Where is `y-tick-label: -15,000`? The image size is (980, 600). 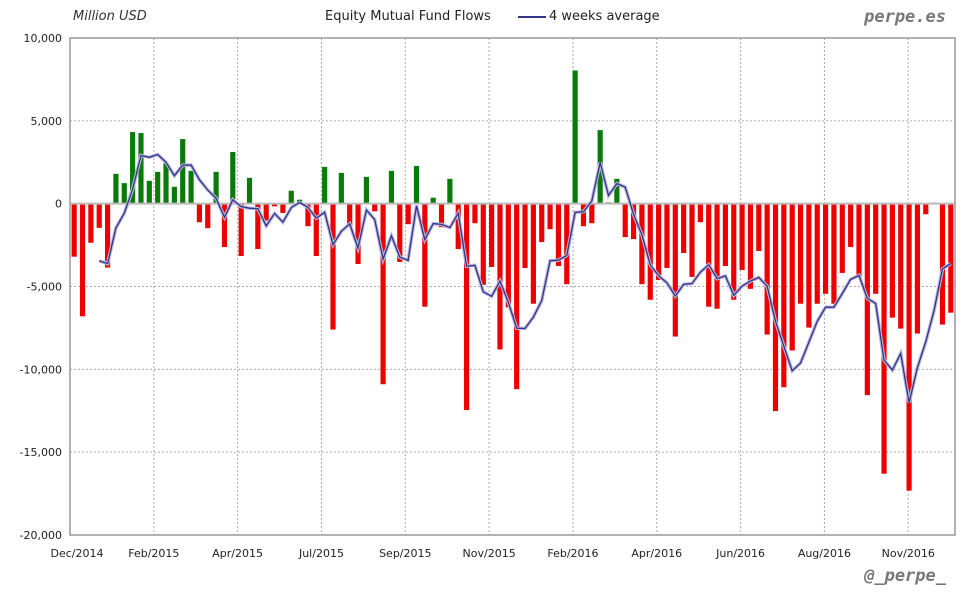 y-tick-label: -15,000 is located at coordinates (41, 452).